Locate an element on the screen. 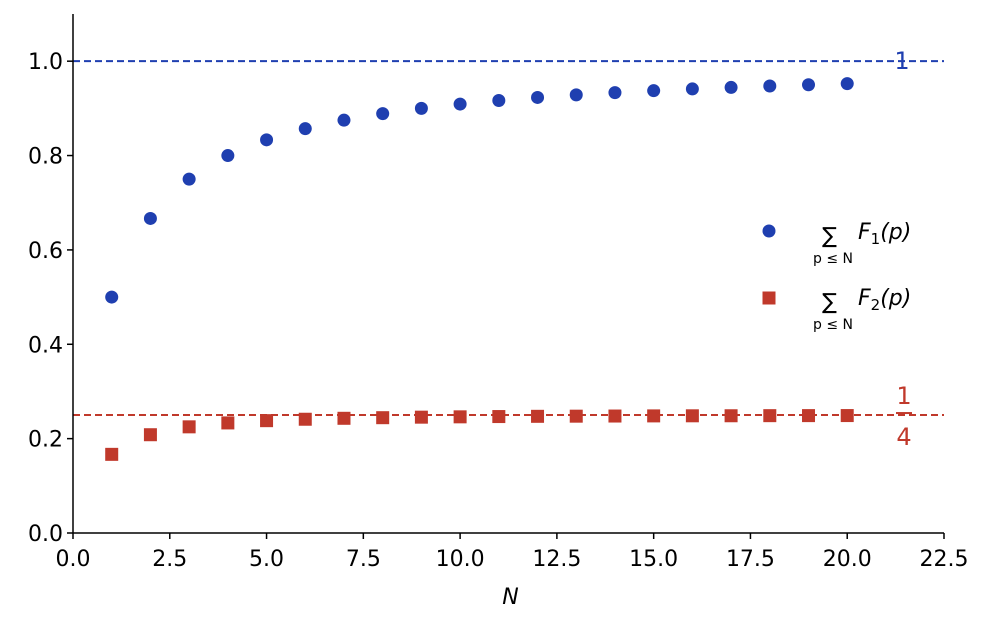  y-tick-label: 1.0 is located at coordinates (45, 62).